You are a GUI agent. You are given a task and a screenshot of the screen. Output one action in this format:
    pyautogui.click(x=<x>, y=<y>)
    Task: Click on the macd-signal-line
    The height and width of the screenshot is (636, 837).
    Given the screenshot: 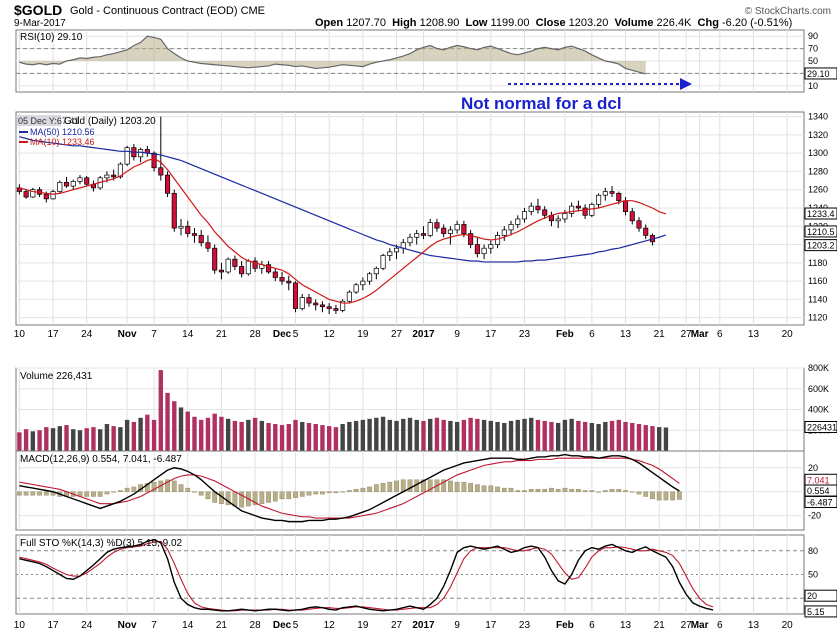 What is the action you would take?
    pyautogui.click(x=349, y=488)
    